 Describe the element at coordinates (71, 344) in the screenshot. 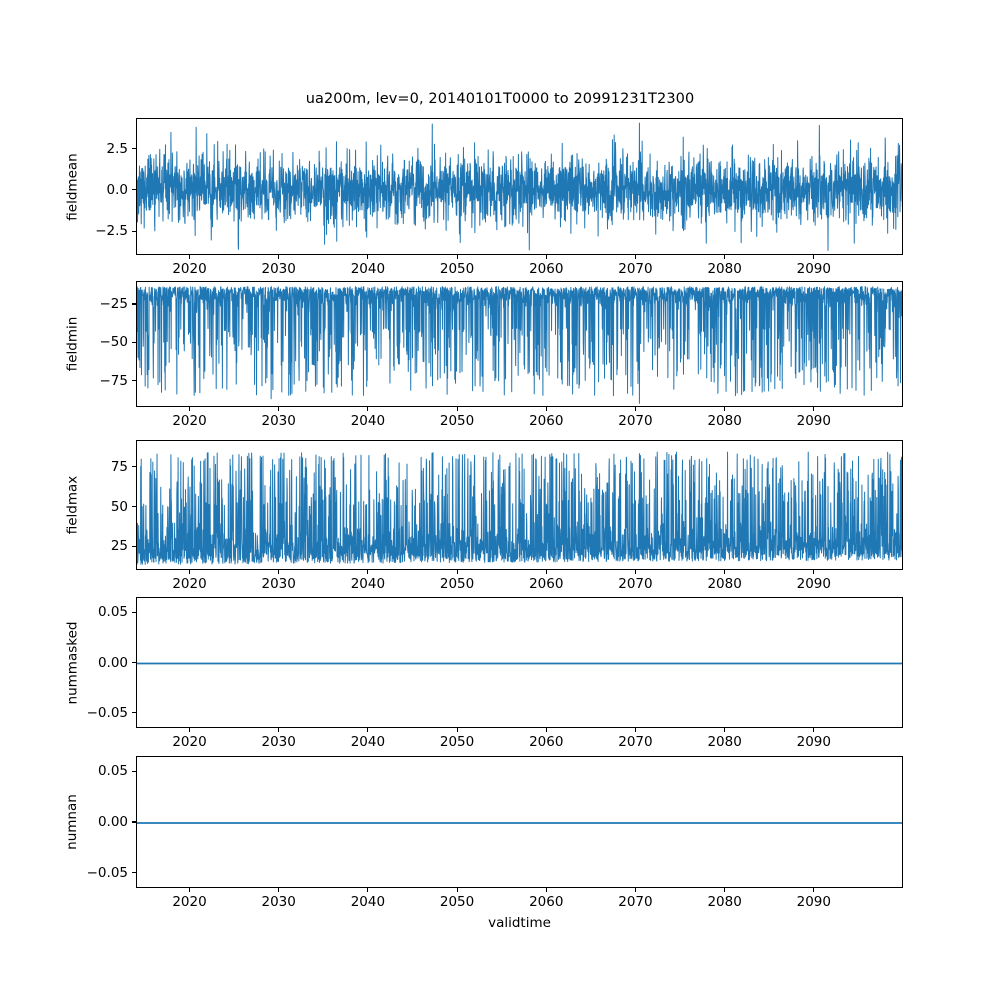

I see `yaxis-label-fieldmin: fieldmin` at that location.